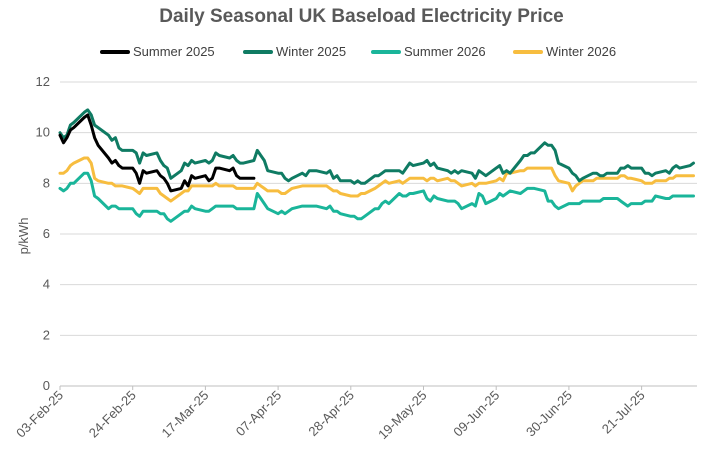 Image resolution: width=723 pixels, height=456 pixels. I want to click on legend-swatch-winter-2026, so click(528, 51).